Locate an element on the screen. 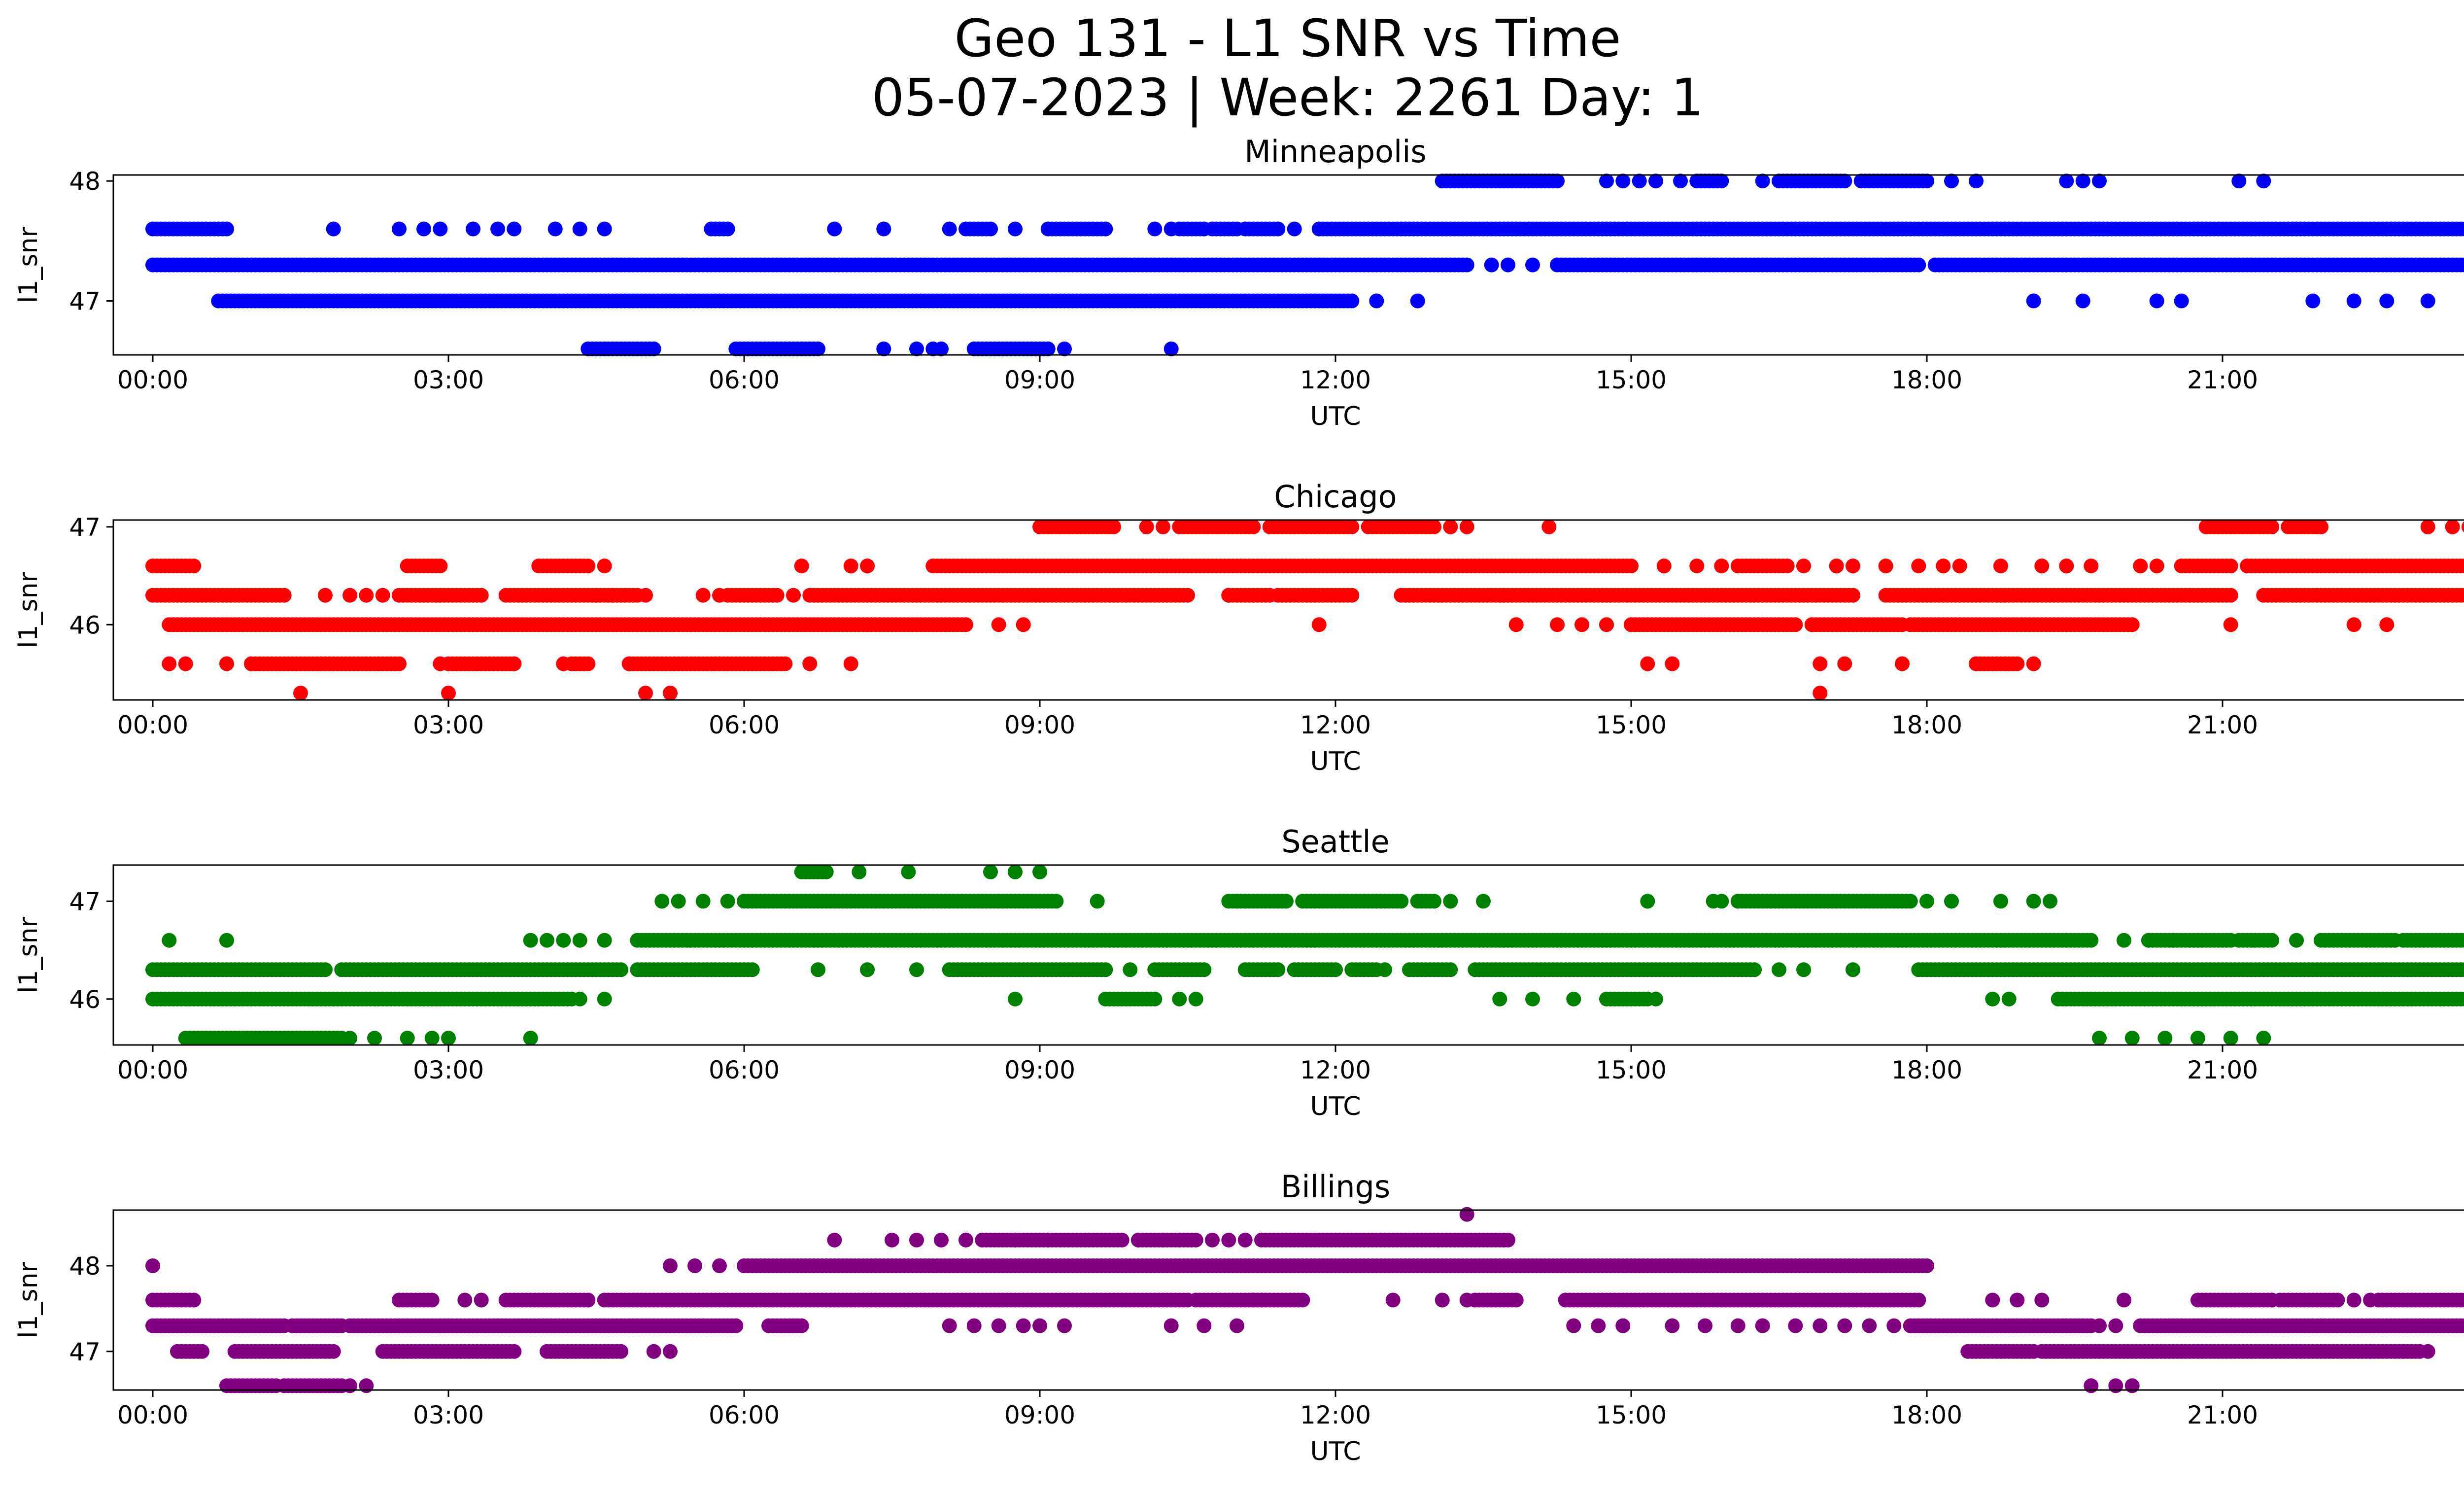  x-tick-label: 06:00 is located at coordinates (744, 1070).